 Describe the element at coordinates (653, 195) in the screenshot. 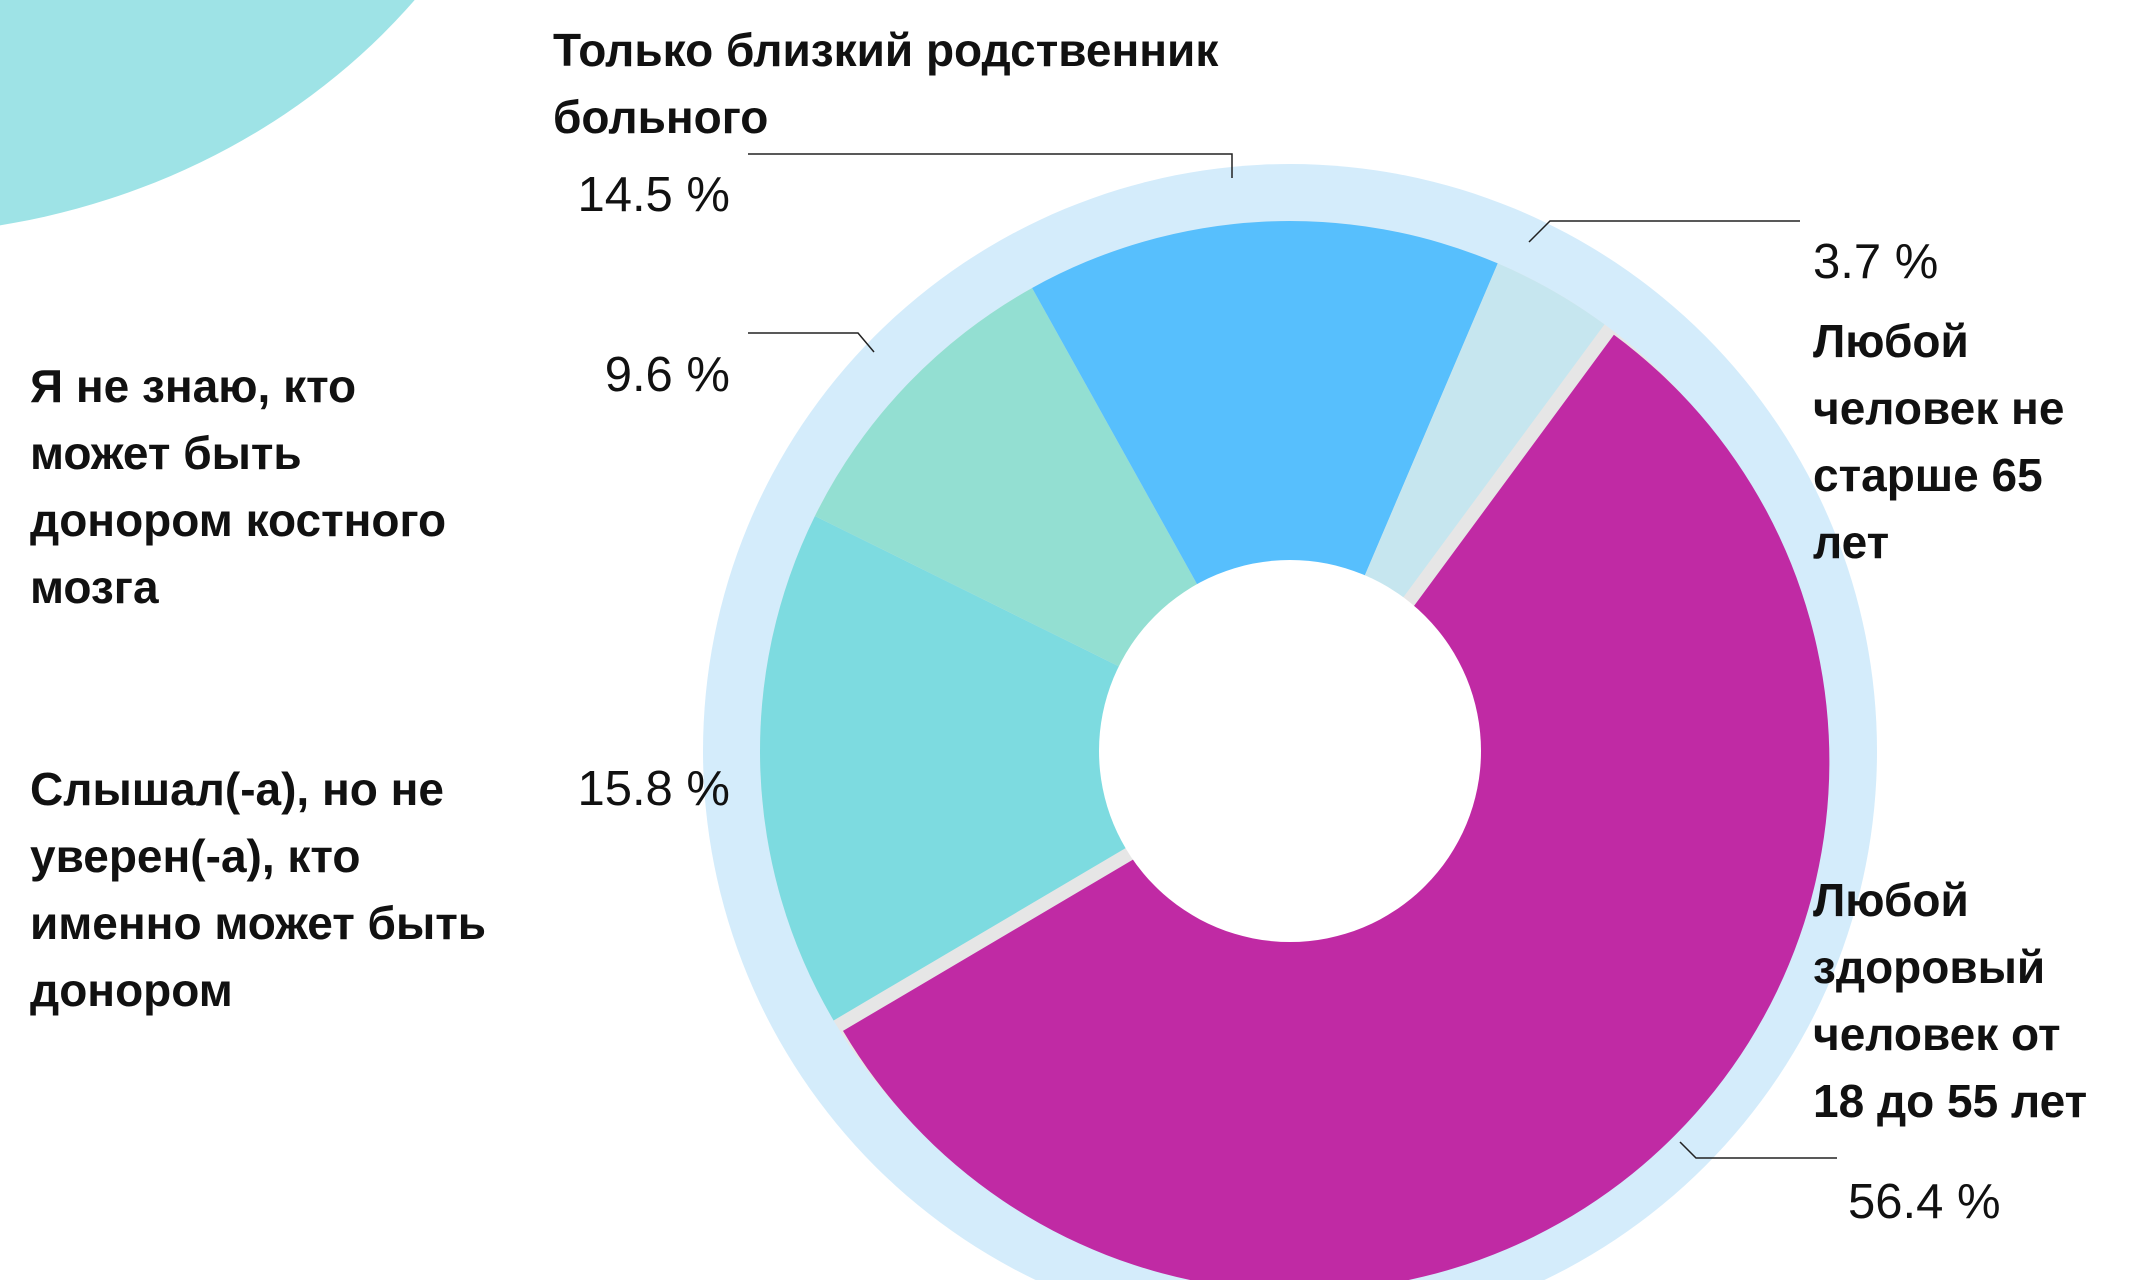

I see `value-label: 14.5 %` at that location.